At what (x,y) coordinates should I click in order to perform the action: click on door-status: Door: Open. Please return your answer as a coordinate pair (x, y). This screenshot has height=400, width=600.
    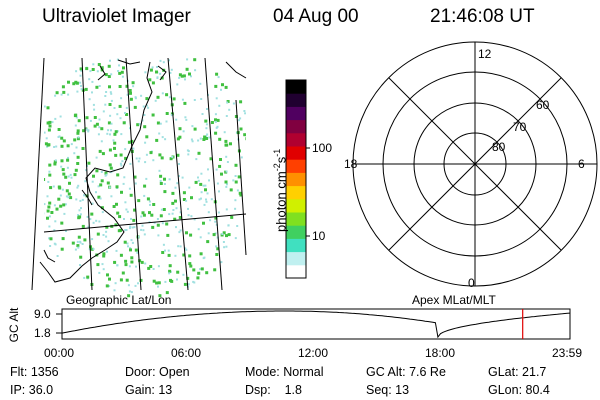
    Looking at the image, I should click on (157, 372).